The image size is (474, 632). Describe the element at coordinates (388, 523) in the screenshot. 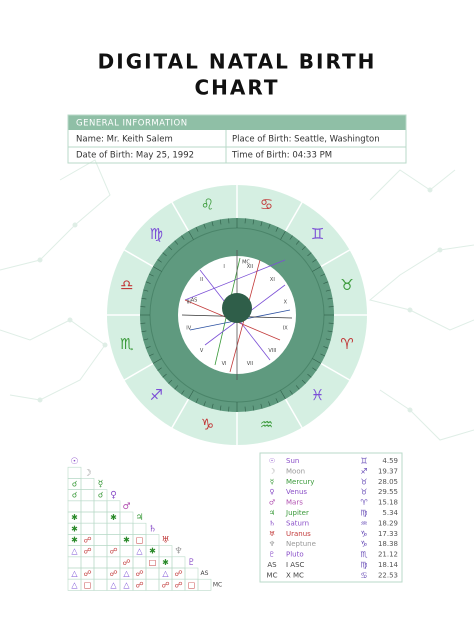

I see `planet-degree: 18.29` at that location.